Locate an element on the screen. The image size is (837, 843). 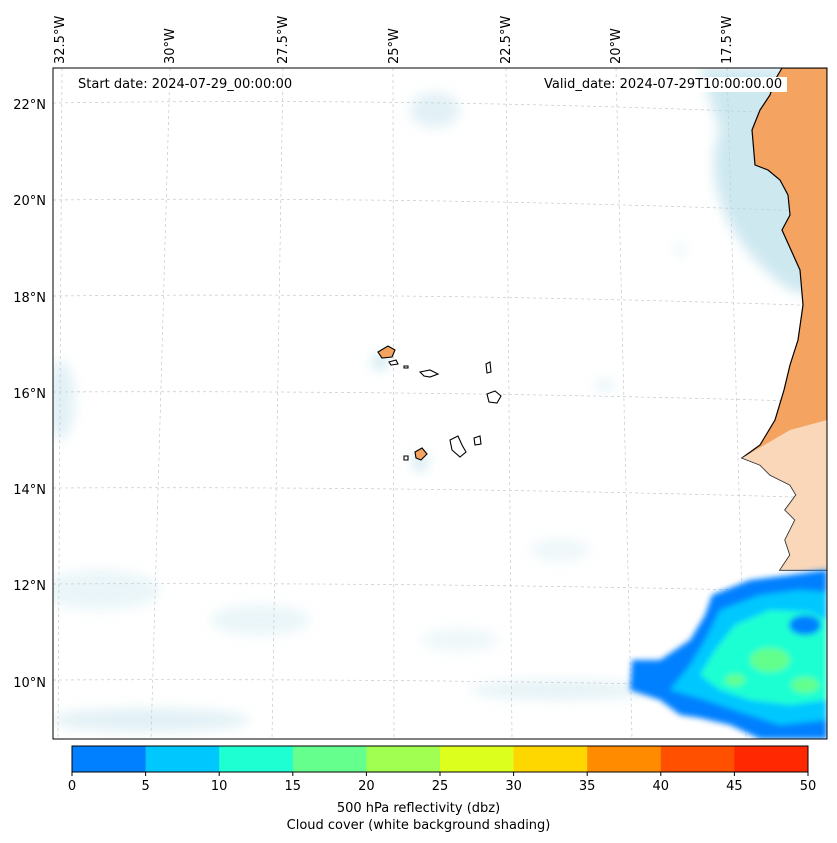
lat-label-20n: 20°N is located at coordinates (29, 201).